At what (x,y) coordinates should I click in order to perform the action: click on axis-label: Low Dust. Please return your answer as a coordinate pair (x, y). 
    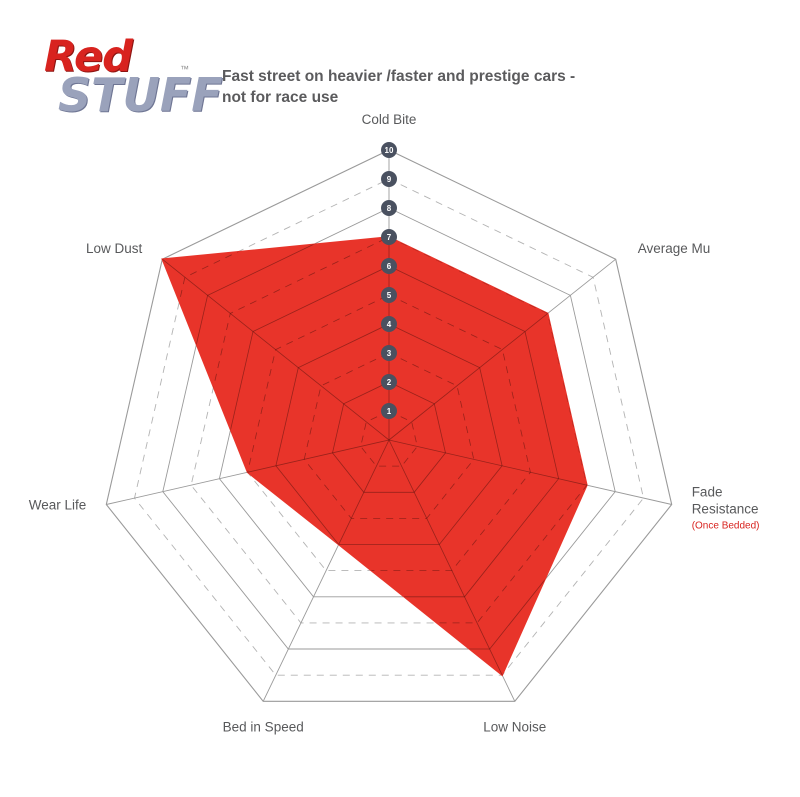
    Looking at the image, I should click on (114, 248).